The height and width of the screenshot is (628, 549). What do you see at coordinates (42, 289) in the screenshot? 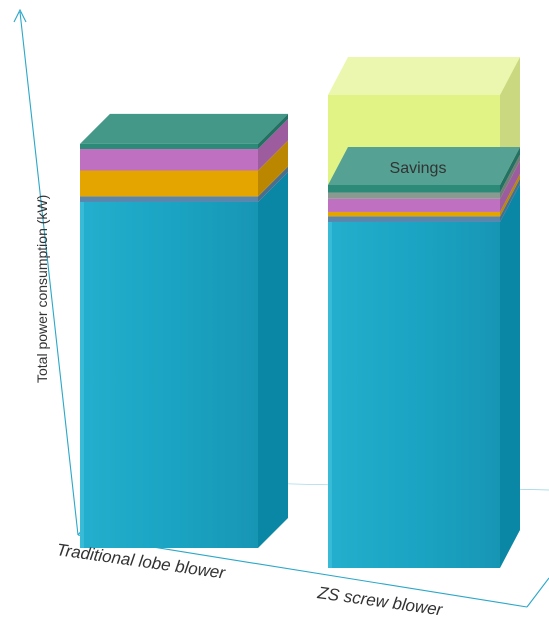
I see `y-axis-label: Total power consumption (kW)` at bounding box center [42, 289].